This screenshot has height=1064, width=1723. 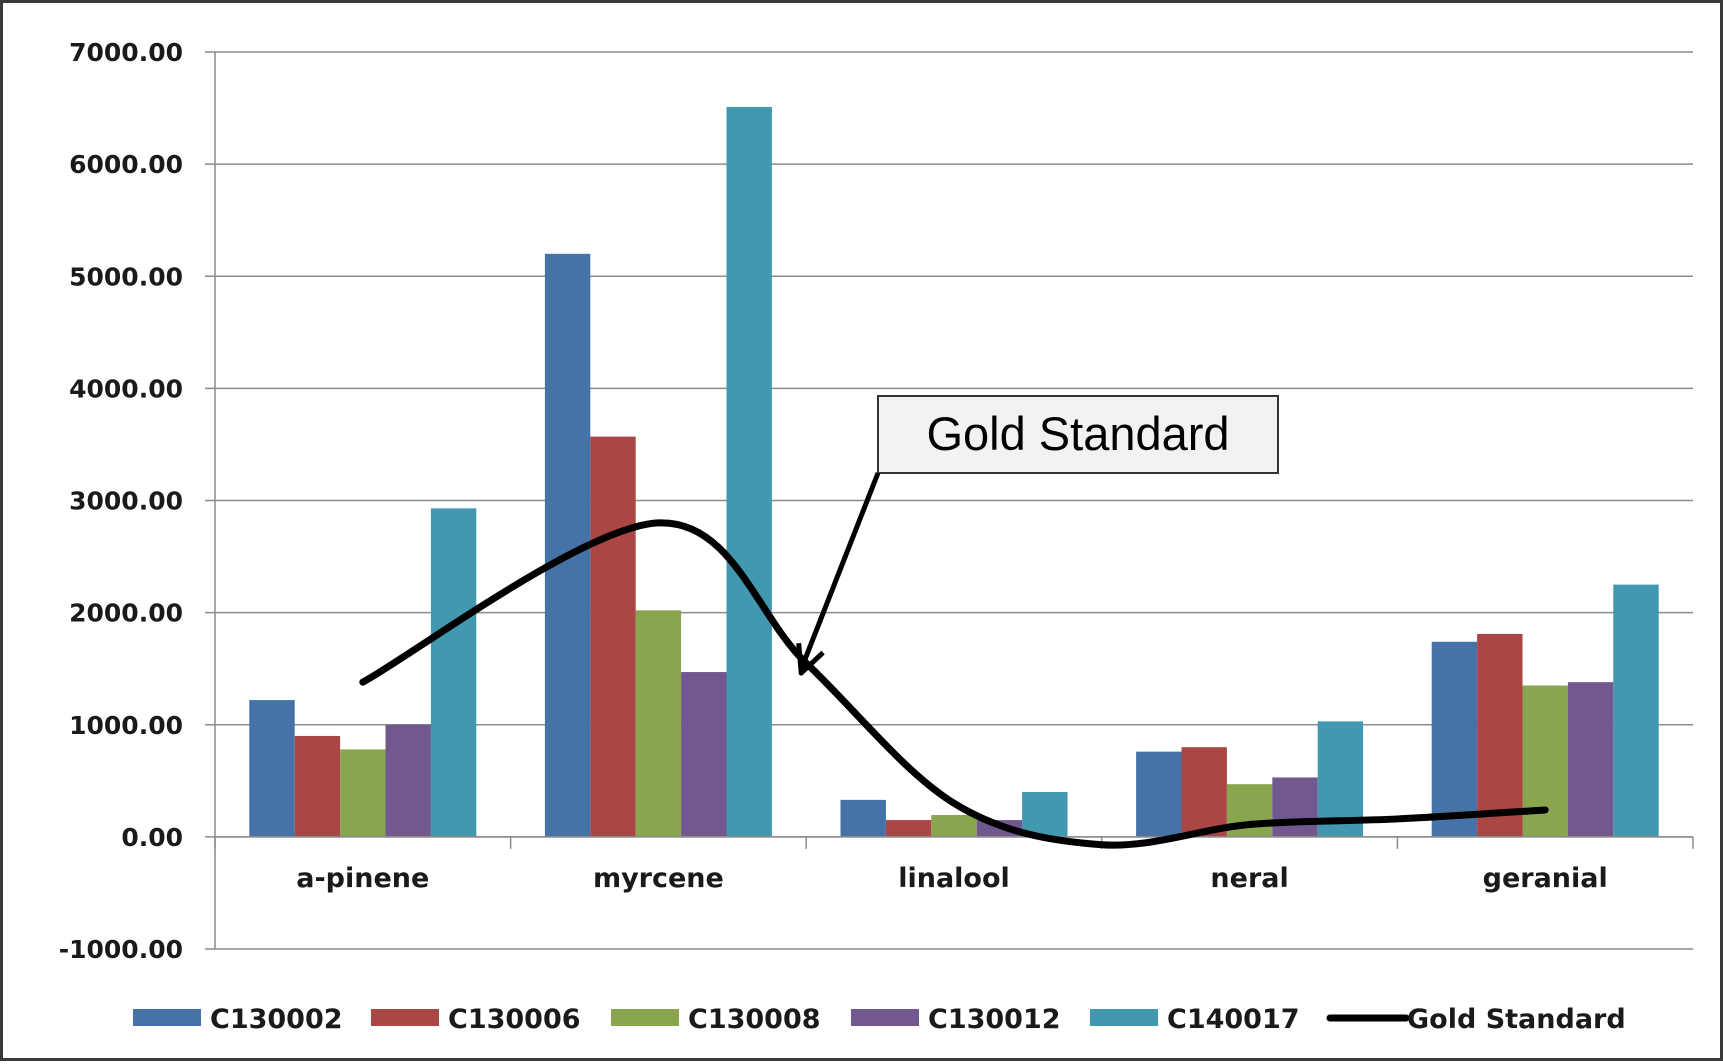 I want to click on y-tick-label: 3000.00, so click(x=126, y=501).